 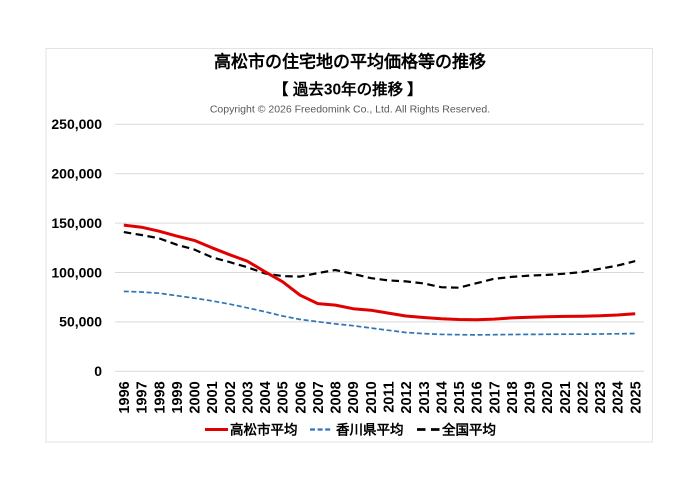 What do you see at coordinates (80, 322) in the screenshot?
I see `svg-text: 50,000` at bounding box center [80, 322].